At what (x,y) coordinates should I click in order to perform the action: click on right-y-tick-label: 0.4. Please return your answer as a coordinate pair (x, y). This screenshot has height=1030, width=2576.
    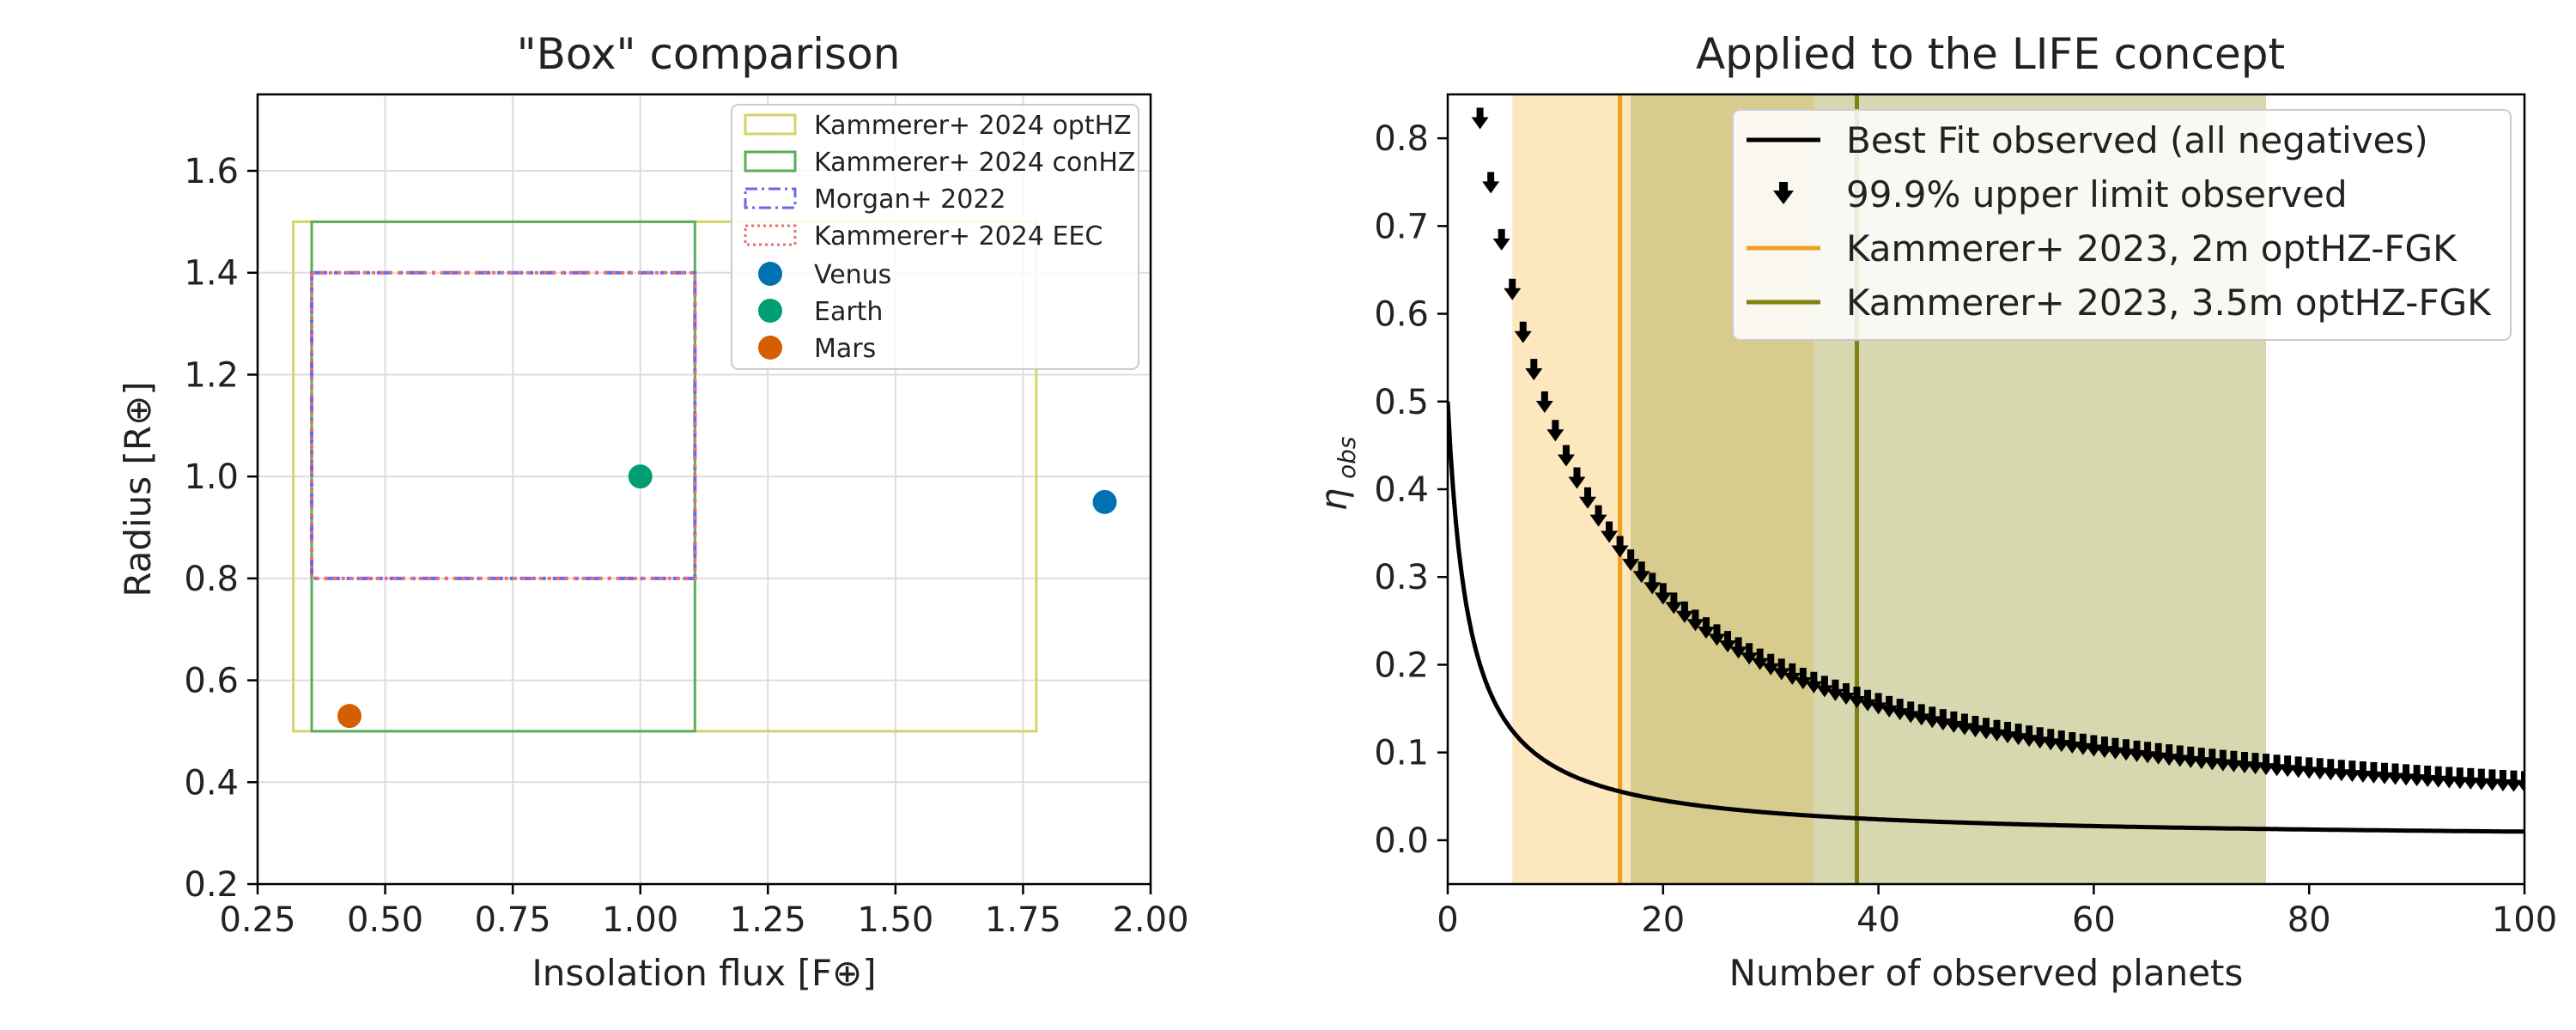
    Looking at the image, I should click on (1401, 490).